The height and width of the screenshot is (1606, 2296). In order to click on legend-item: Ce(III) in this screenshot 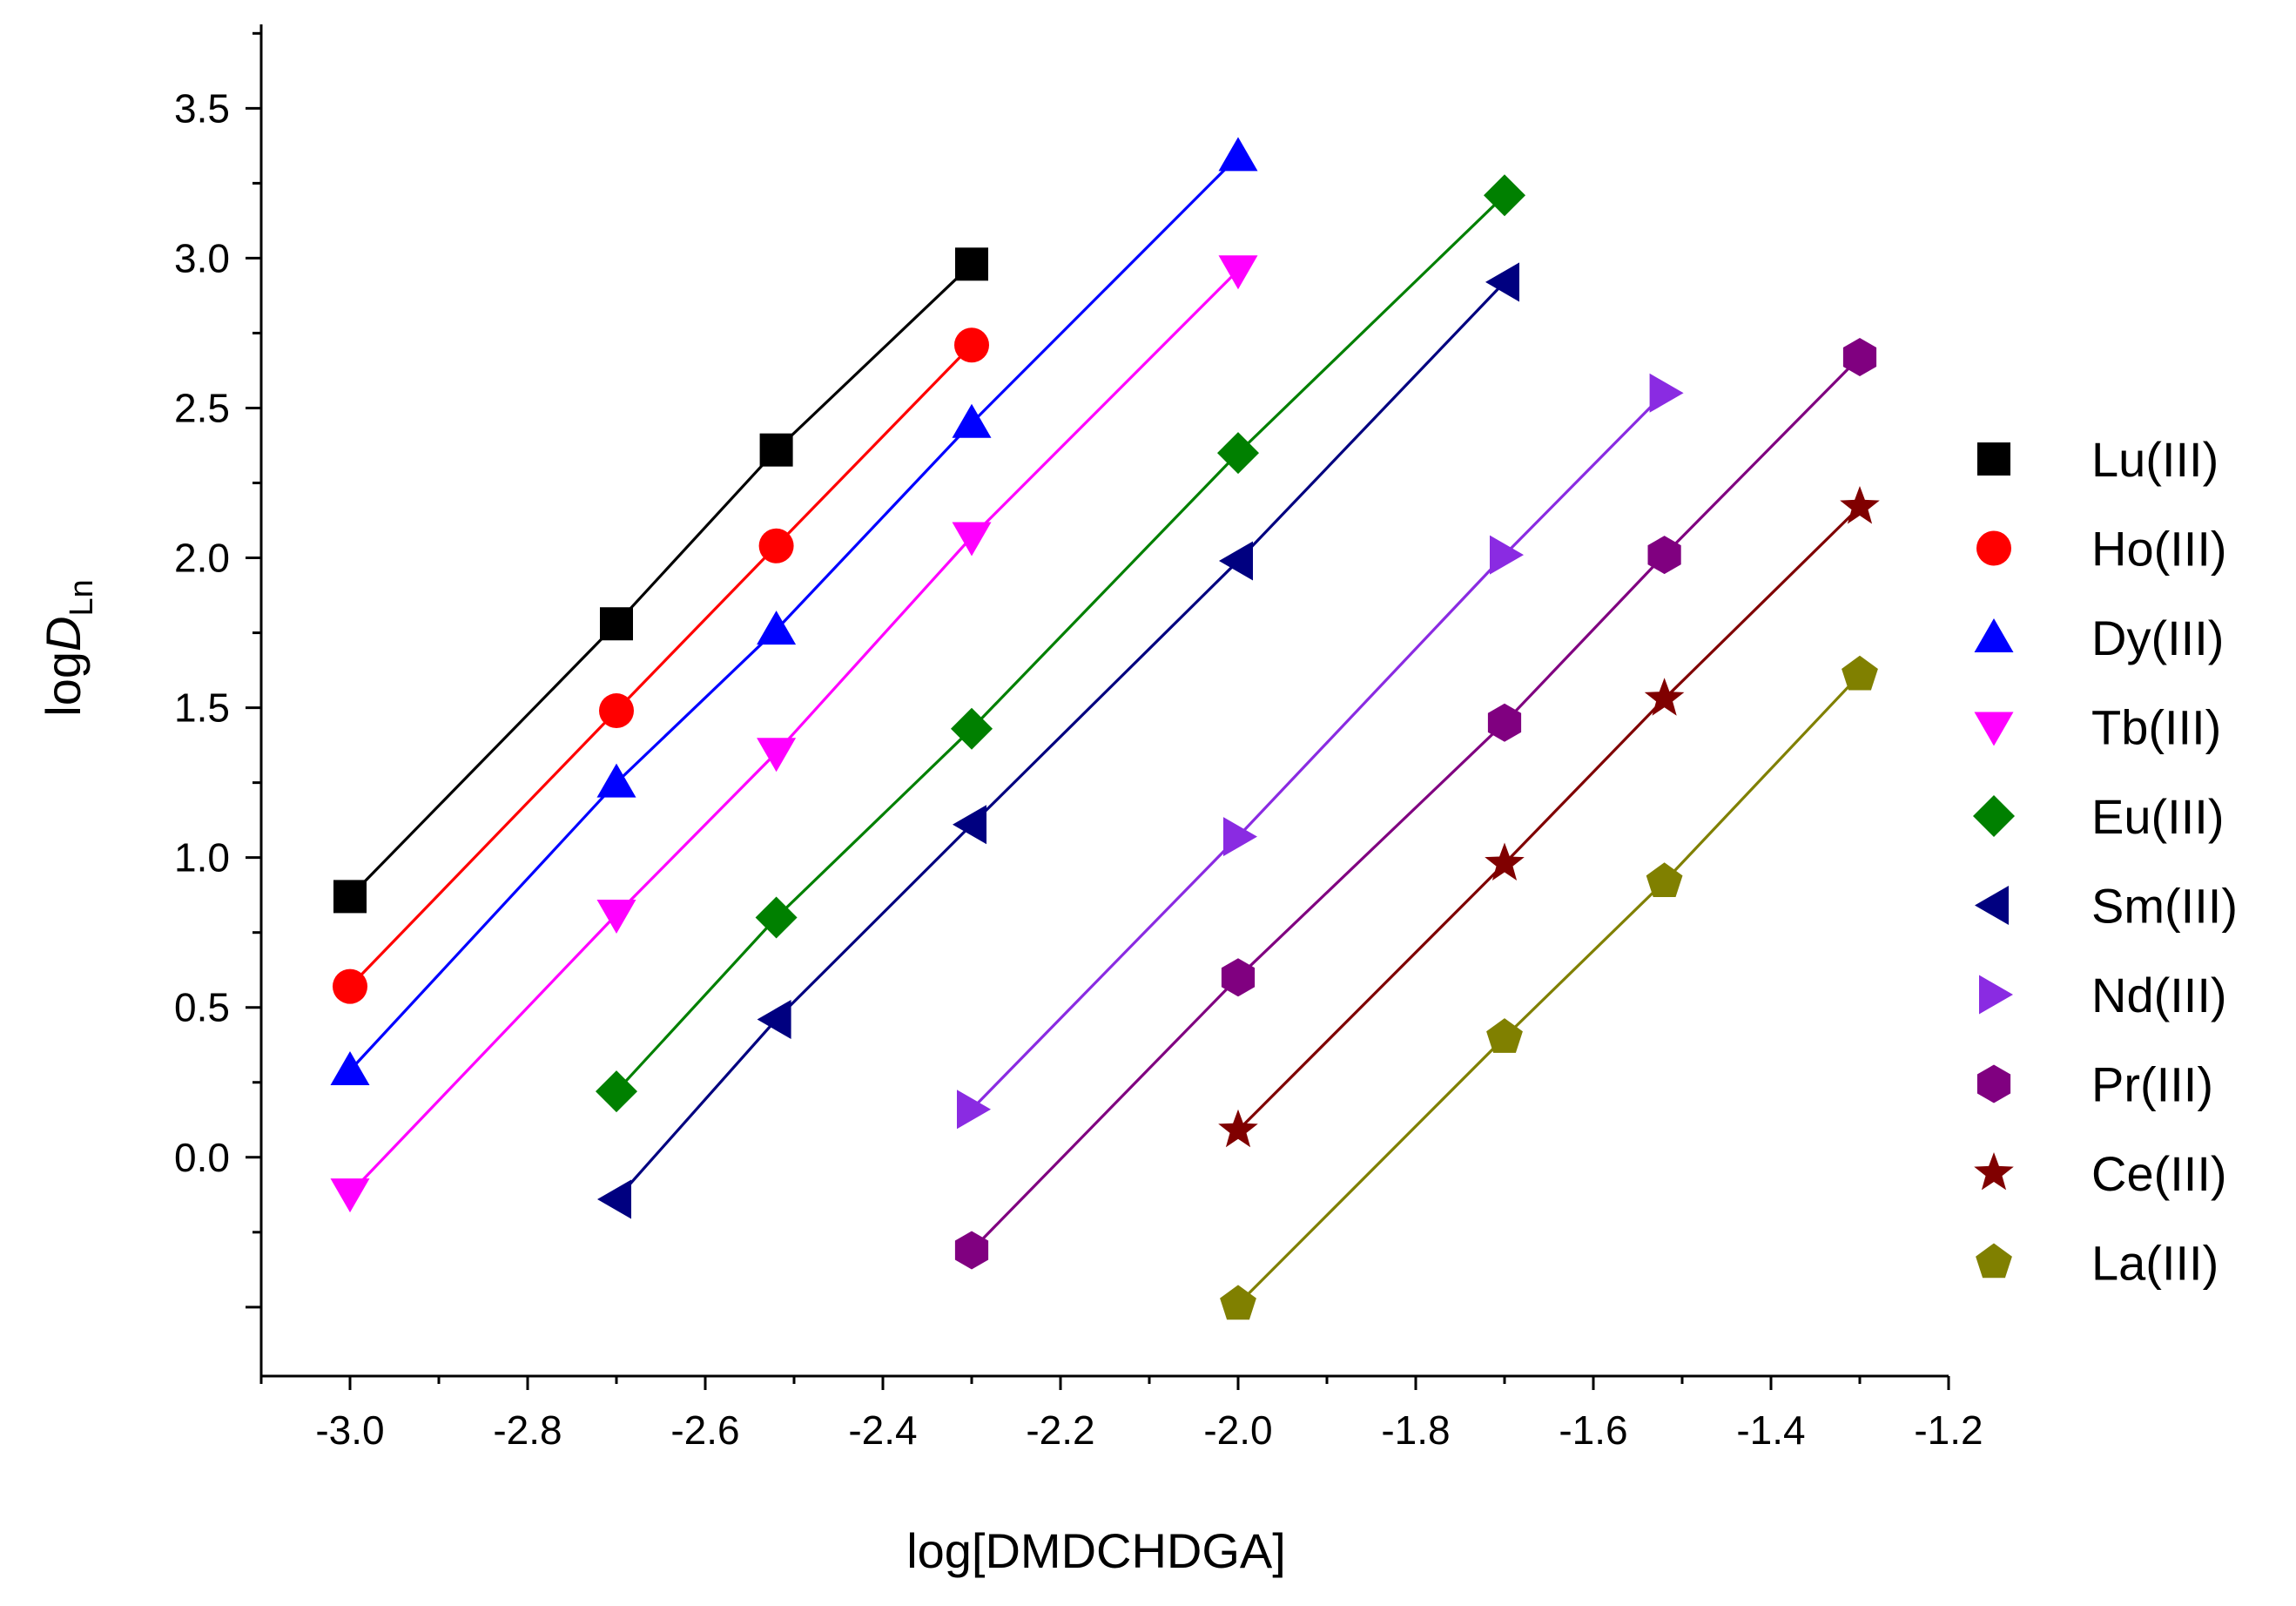, I will do `click(2100, 1173)`.